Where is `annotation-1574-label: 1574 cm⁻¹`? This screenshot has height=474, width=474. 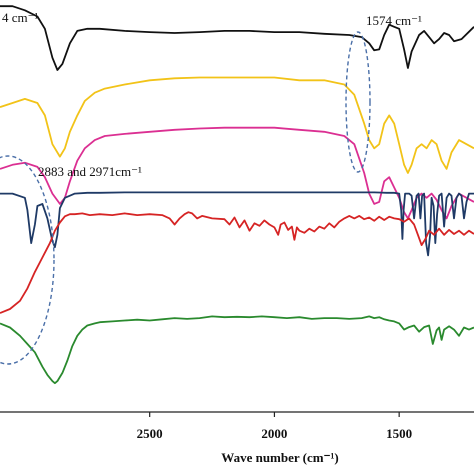
annotation-1574-label: 1574 cm⁻¹ is located at coordinates (394, 20).